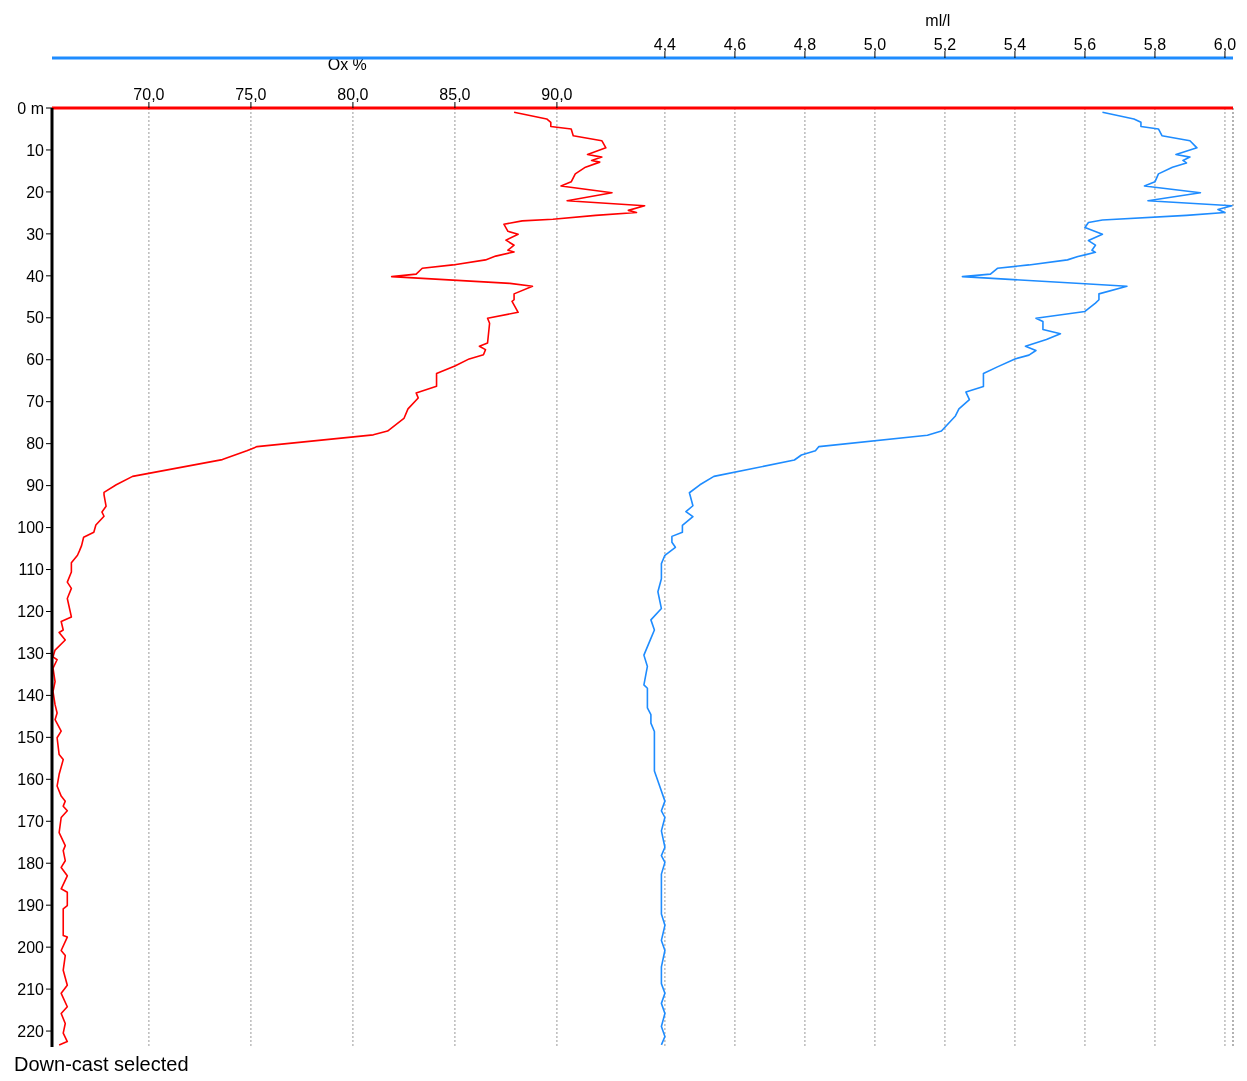 The width and height of the screenshot is (1247, 1081). Describe the element at coordinates (1225, 44) in the screenshot. I see `x2-tick-label: 6,0` at that location.